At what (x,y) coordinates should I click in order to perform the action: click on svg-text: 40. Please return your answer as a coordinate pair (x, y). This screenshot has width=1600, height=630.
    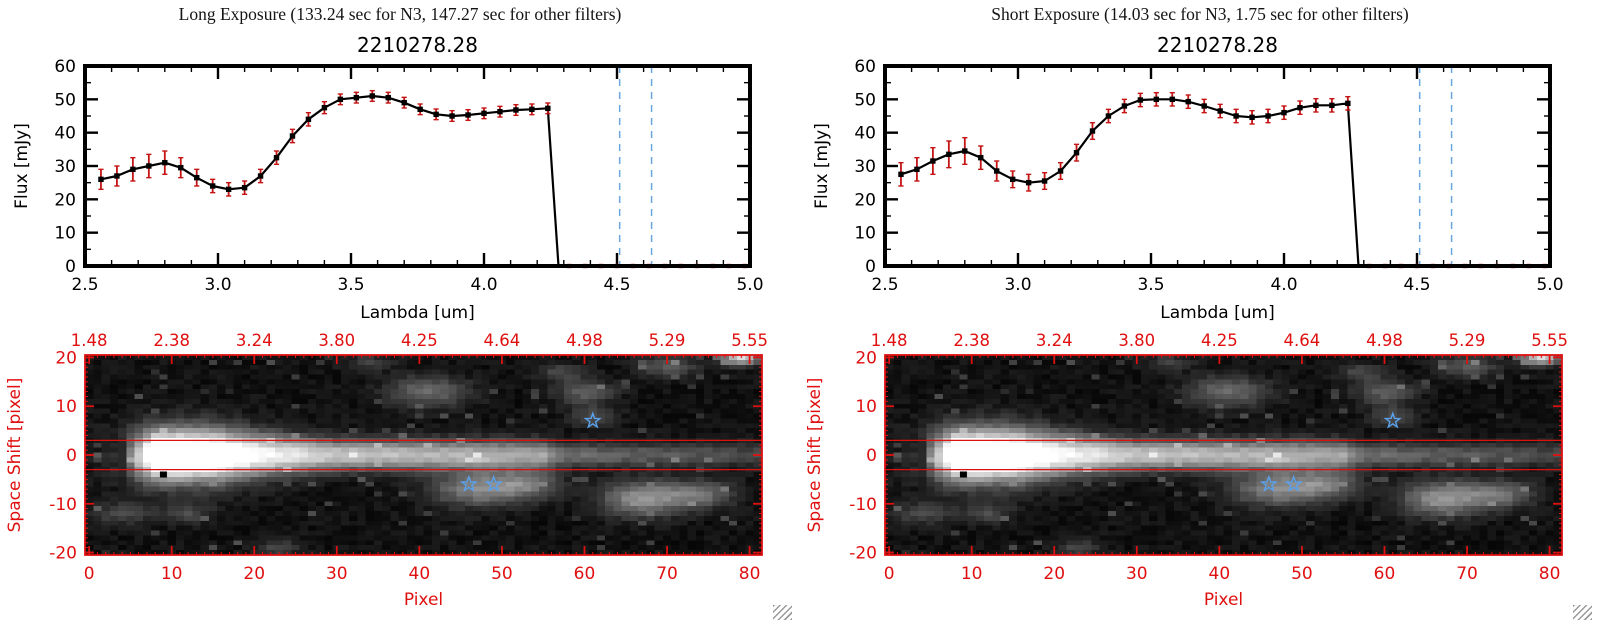
    Looking at the image, I should click on (65, 134).